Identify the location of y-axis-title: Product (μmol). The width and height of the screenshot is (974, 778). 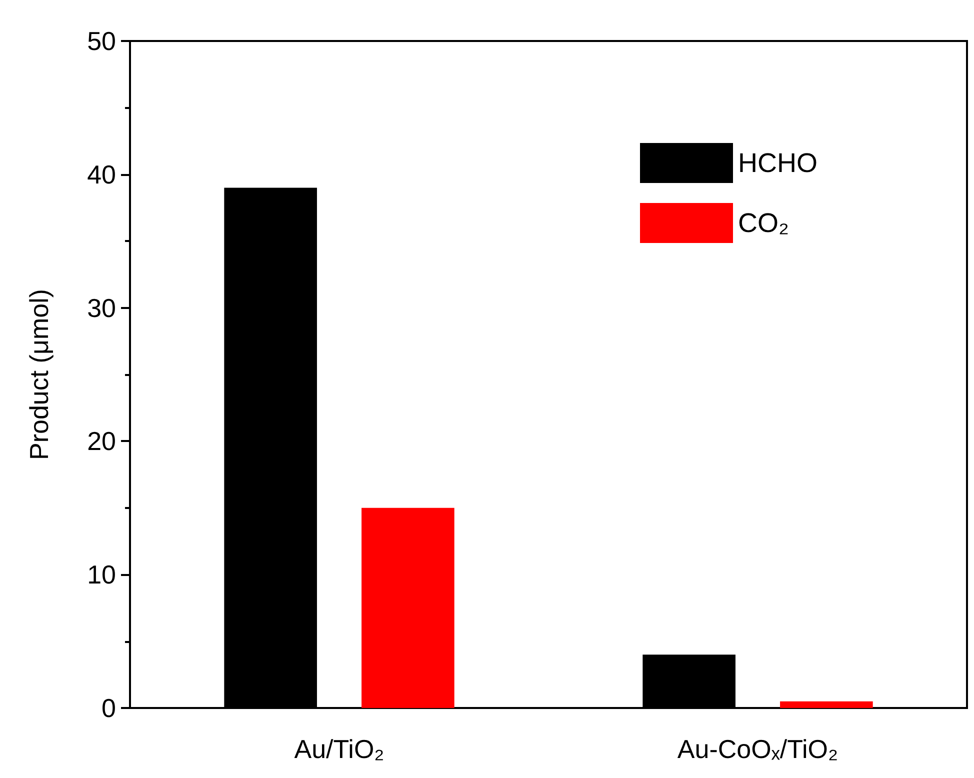
(39, 374).